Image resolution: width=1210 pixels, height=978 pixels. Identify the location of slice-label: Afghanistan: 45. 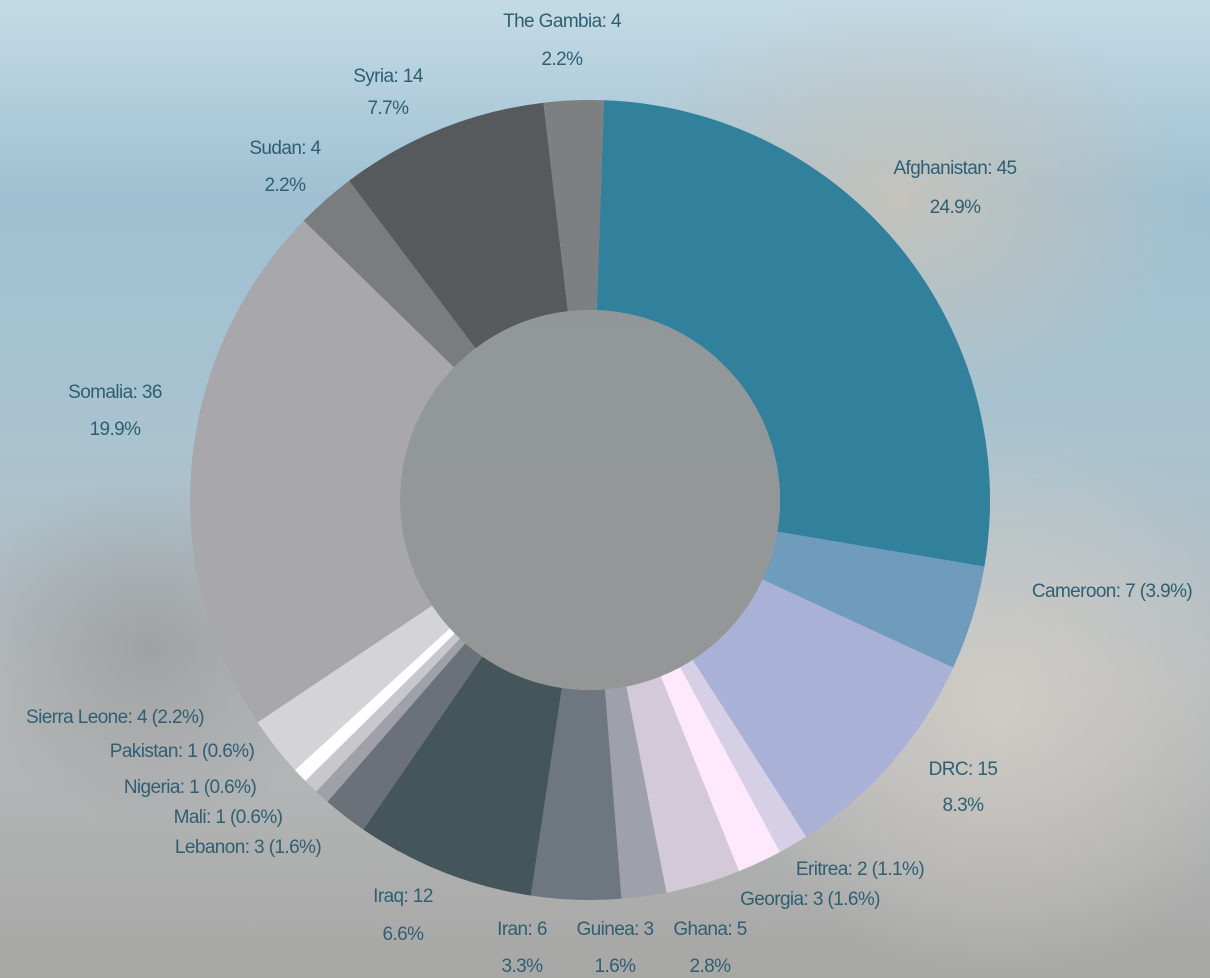
(954, 168).